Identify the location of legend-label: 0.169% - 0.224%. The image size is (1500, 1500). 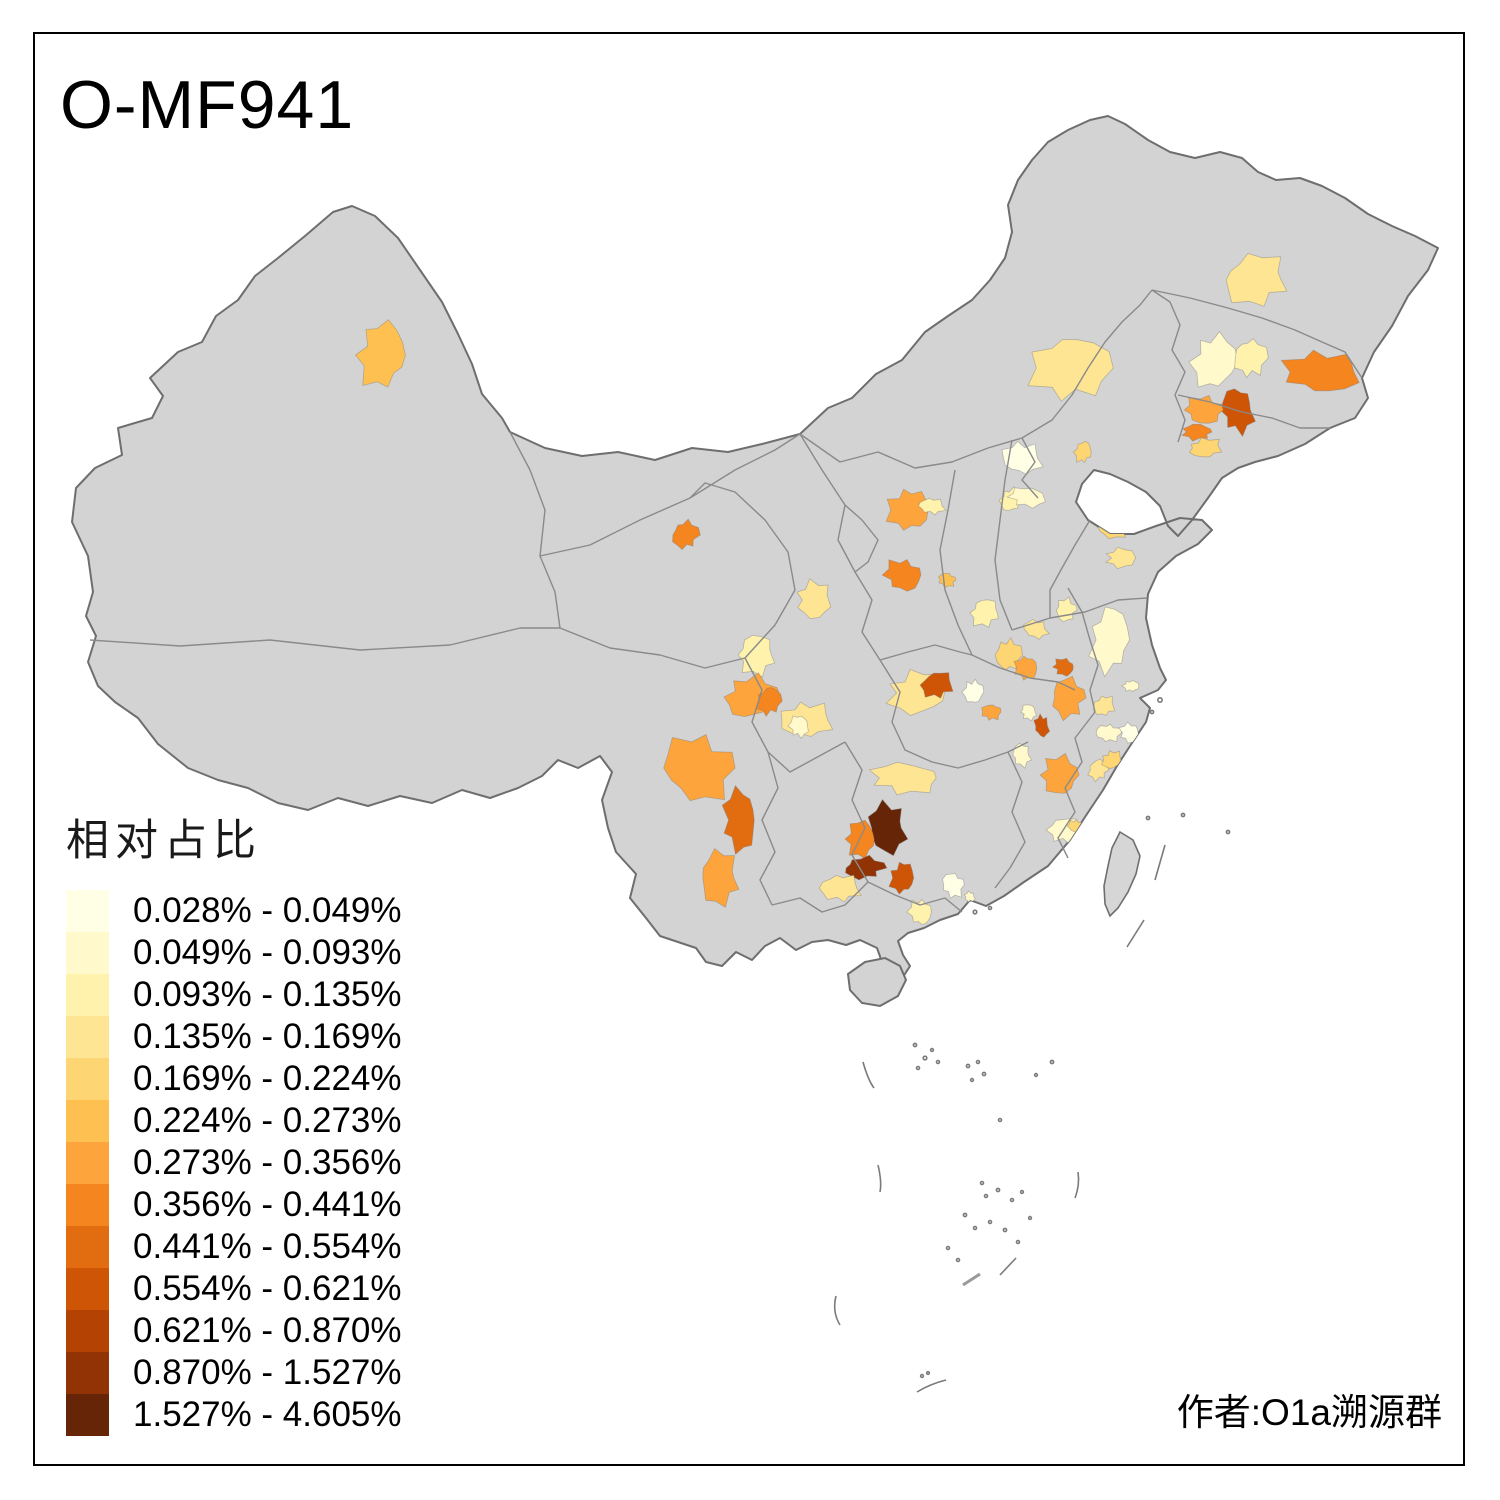
(267, 1078).